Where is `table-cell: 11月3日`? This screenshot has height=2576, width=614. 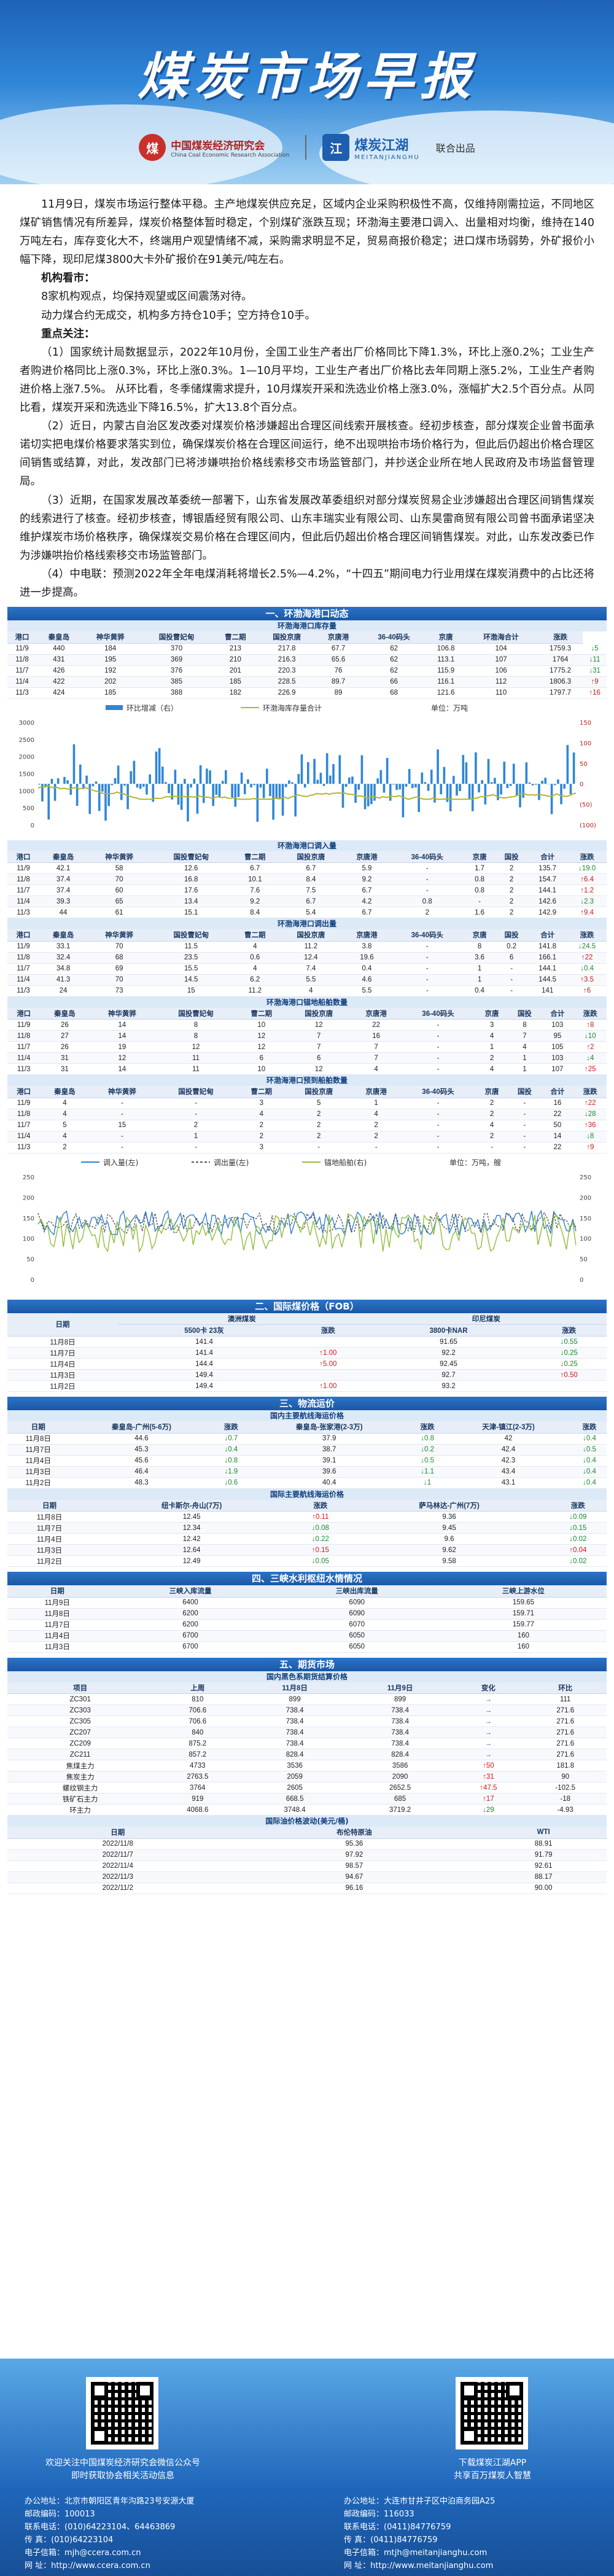
table-cell: 11月3日 is located at coordinates (62, 1375).